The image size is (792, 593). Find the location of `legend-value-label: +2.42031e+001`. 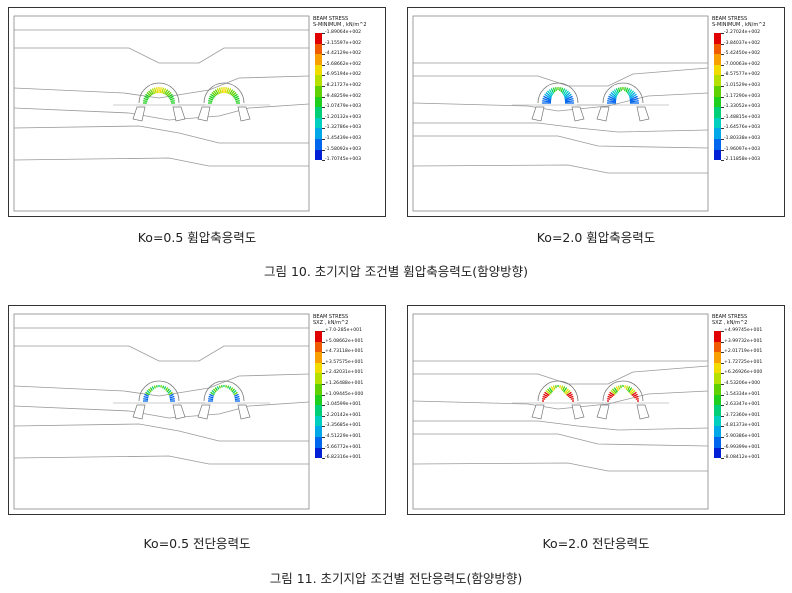

legend-value-label: +2.42031e+001 is located at coordinates (344, 373).